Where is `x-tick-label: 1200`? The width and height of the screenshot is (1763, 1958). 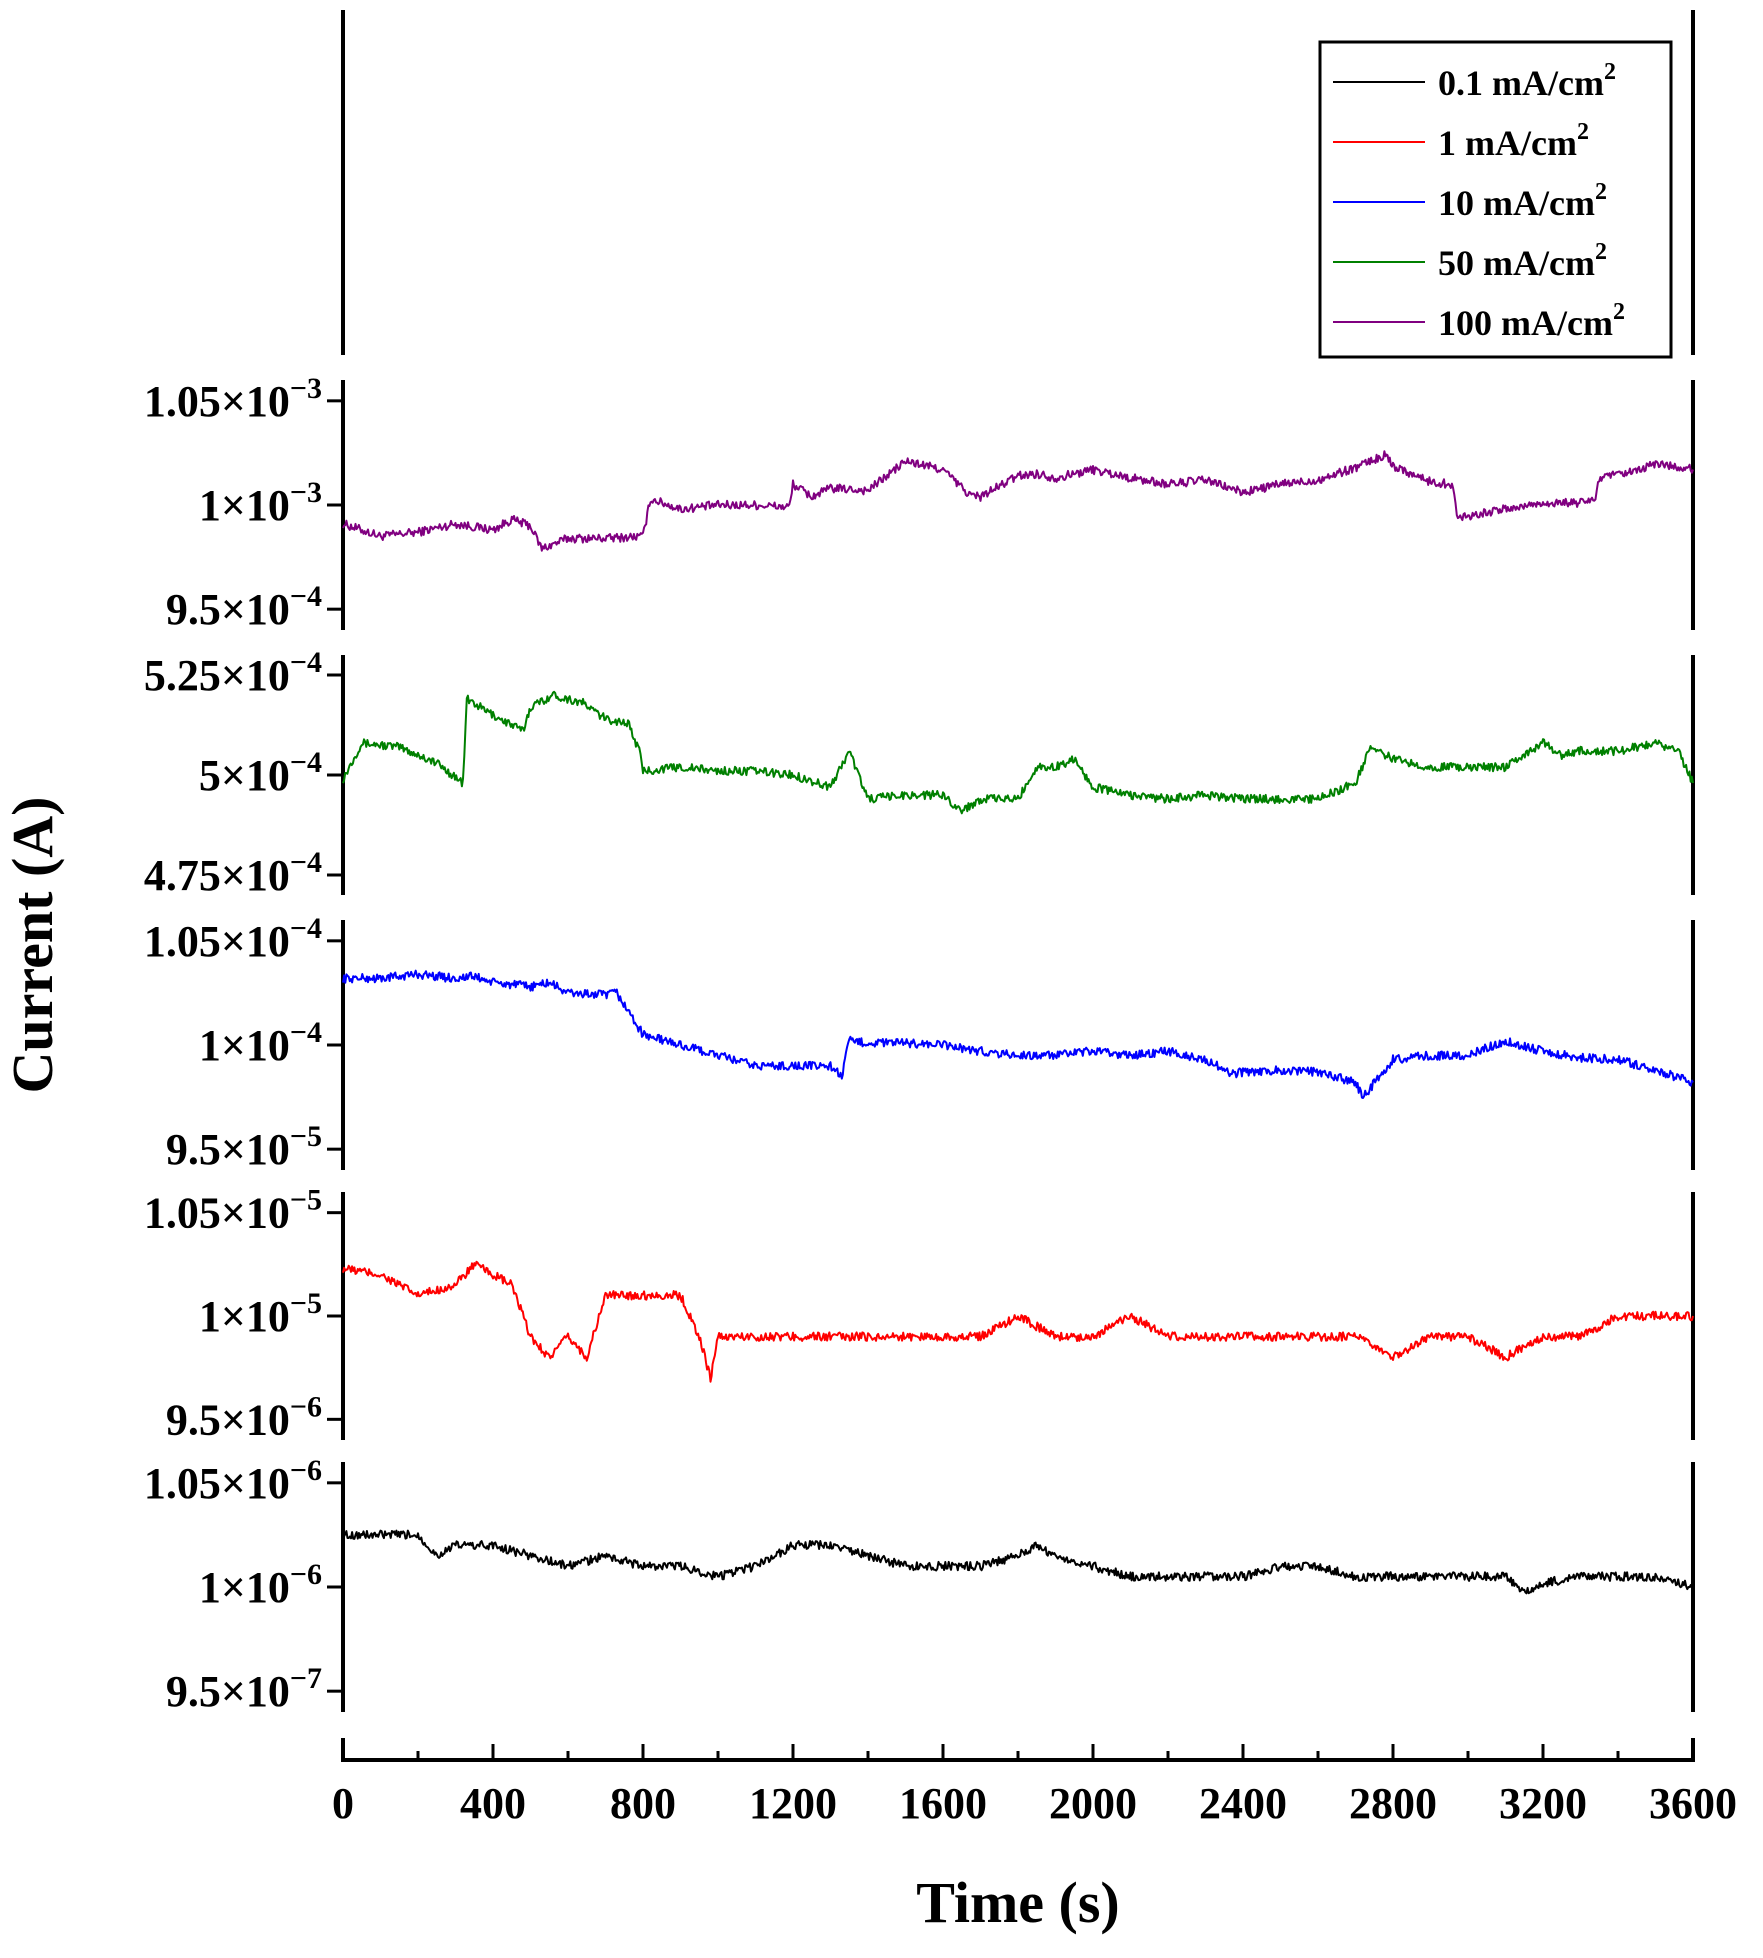 x-tick-label: 1200 is located at coordinates (793, 1803).